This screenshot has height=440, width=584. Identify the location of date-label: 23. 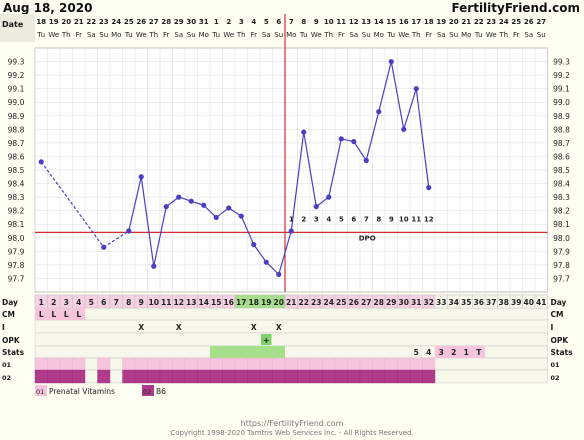
(104, 22).